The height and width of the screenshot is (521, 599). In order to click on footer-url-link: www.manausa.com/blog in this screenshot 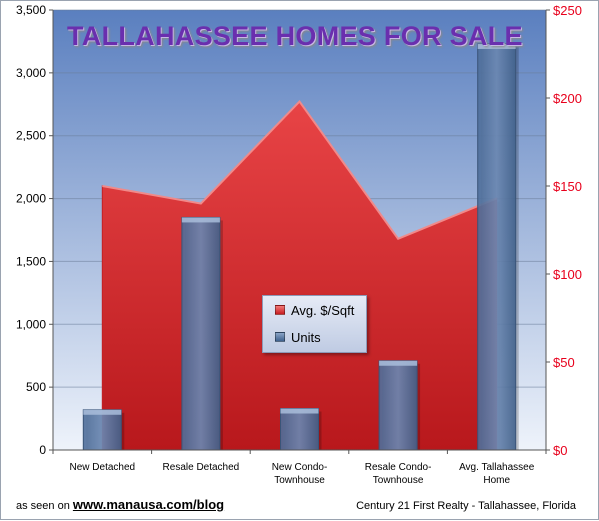, I will do `click(148, 504)`.